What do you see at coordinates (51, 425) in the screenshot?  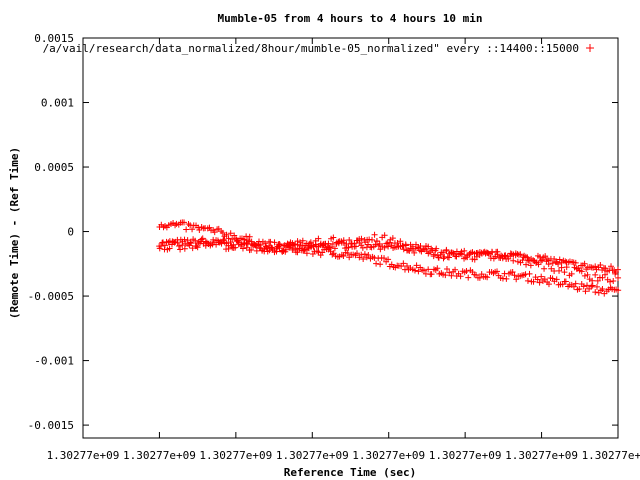 I see `y-tick-label: -0.0015` at bounding box center [51, 425].